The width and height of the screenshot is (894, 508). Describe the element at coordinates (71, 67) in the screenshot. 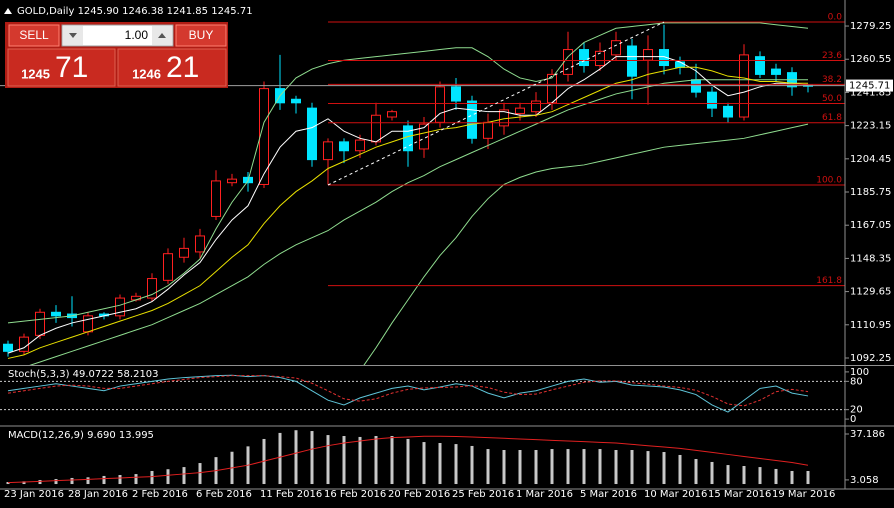

I see `sell-price-small: 71` at that location.